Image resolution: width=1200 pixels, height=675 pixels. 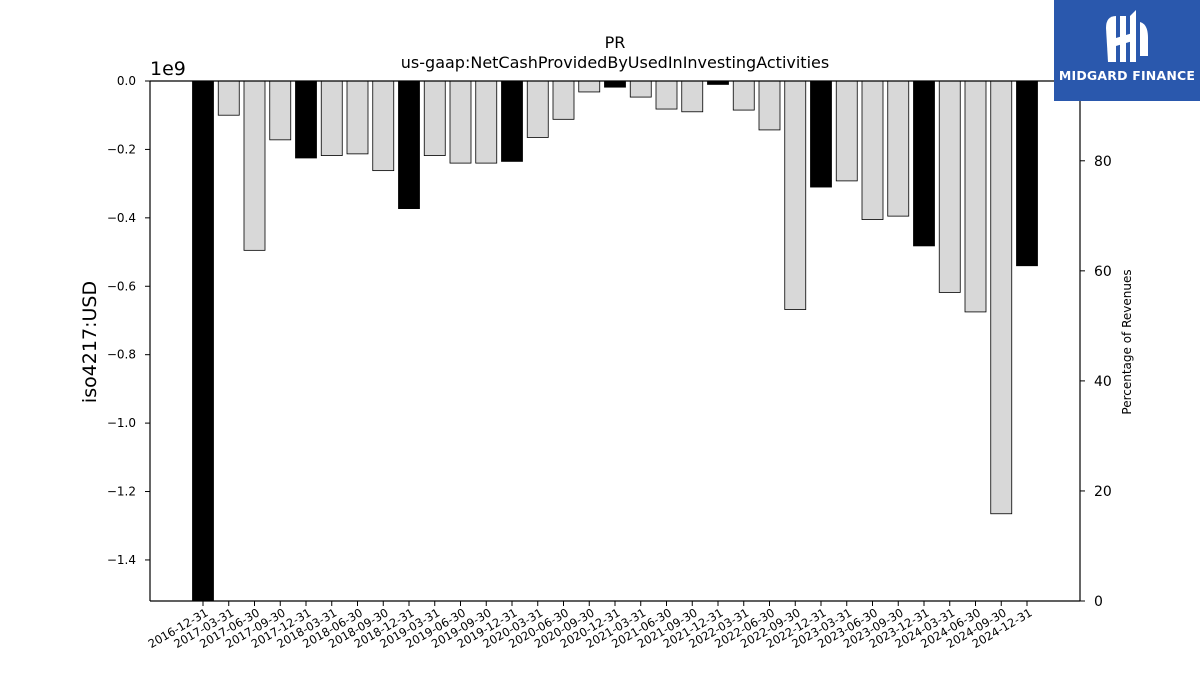 What do you see at coordinates (1127, 36) in the screenshot?
I see `midgard-logo-icon` at bounding box center [1127, 36].